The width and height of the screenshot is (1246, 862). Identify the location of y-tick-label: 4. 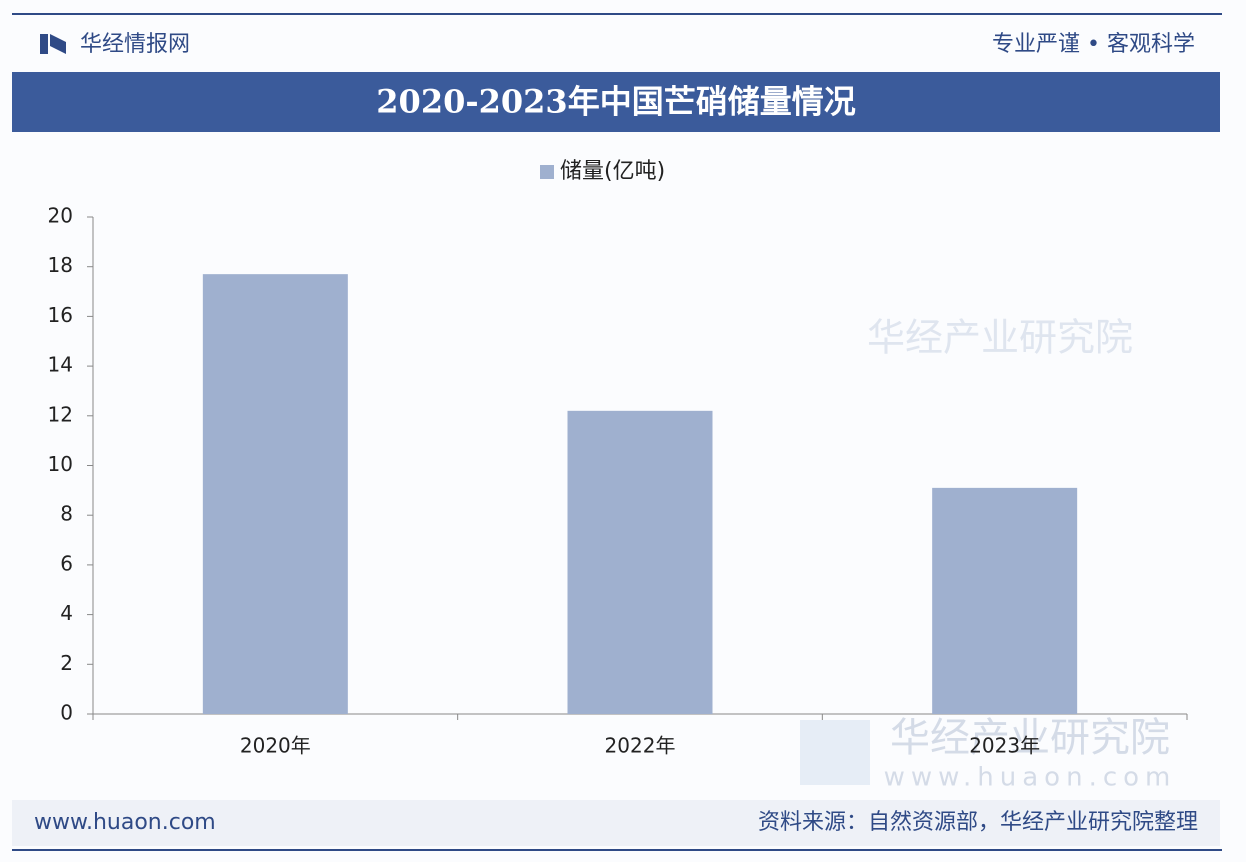
(66, 613).